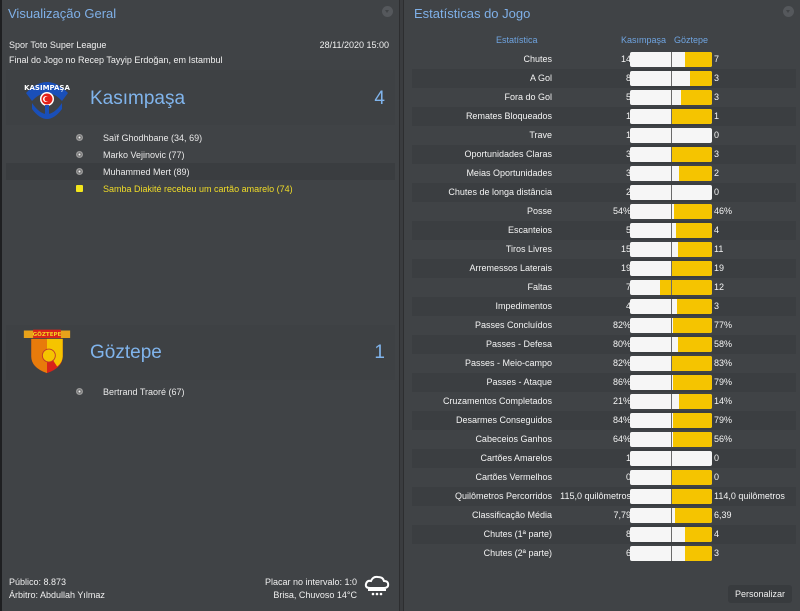 The width and height of the screenshot is (800, 611). I want to click on home-value: 82%, so click(621, 363).